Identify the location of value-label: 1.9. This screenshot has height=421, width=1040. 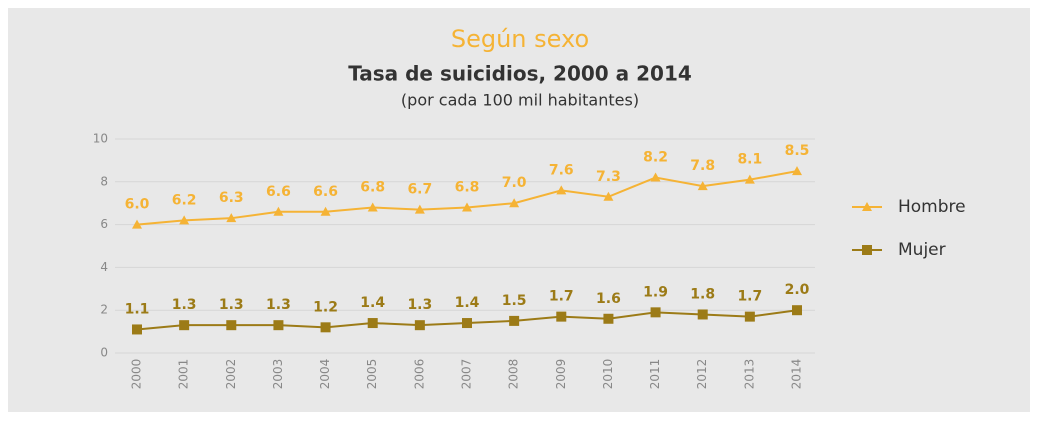
(655, 292).